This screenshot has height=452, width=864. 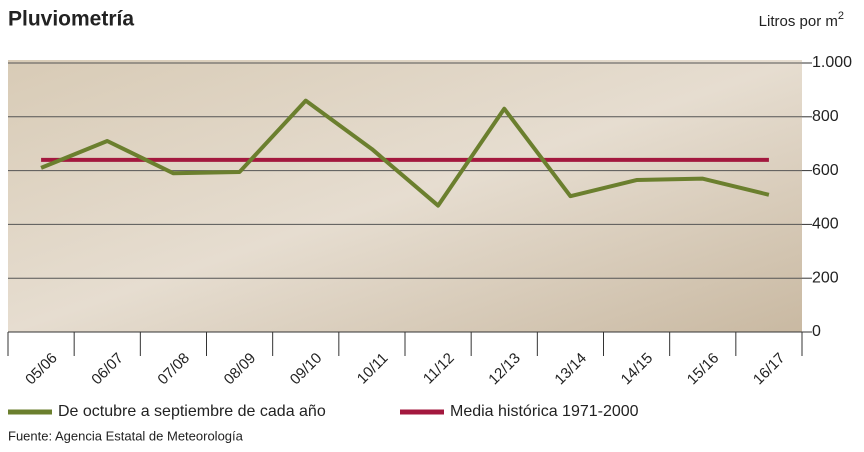 I want to click on x-tick-label: 05/06, so click(x=41, y=369).